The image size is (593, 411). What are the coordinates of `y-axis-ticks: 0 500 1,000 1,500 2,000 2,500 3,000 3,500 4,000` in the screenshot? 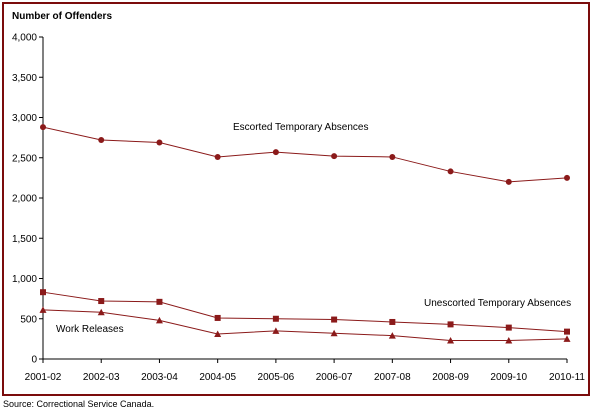 It's located at (27, 199).